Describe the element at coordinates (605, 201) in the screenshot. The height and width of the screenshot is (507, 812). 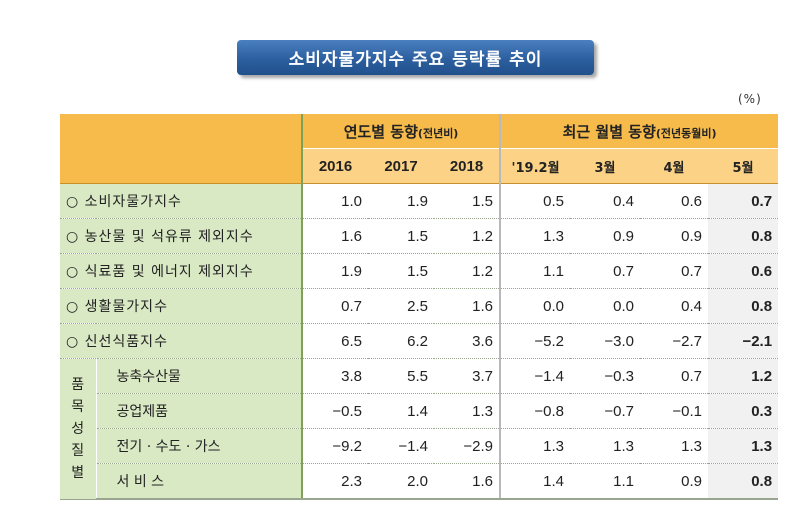
I see `cell: 0.4` at that location.